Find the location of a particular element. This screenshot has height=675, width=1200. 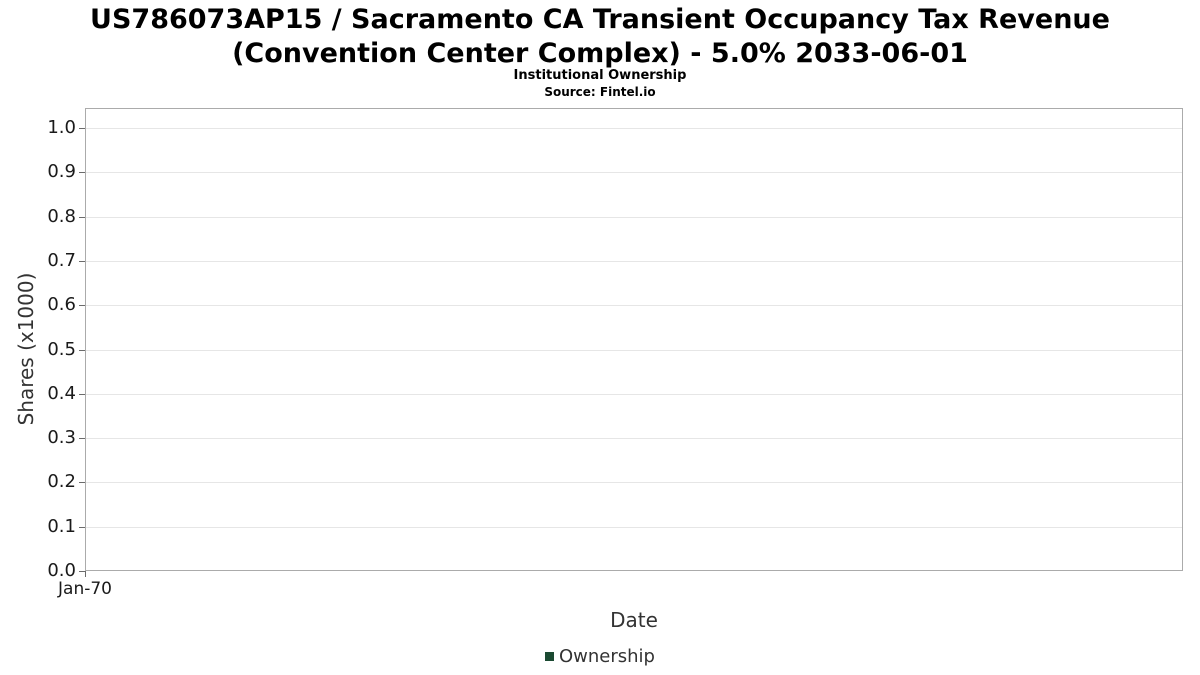

y-tick-label: 0.7 is located at coordinates (61, 260).